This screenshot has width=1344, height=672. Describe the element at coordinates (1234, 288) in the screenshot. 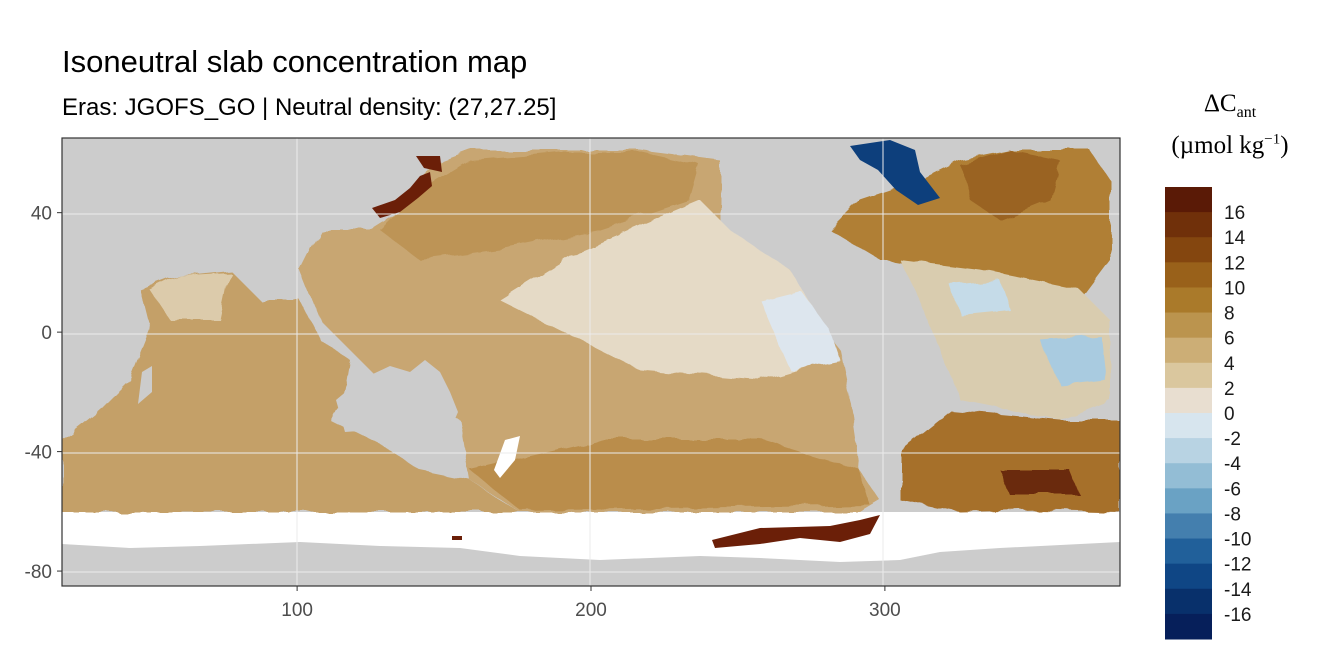

I see `colorbar-label: 10` at that location.